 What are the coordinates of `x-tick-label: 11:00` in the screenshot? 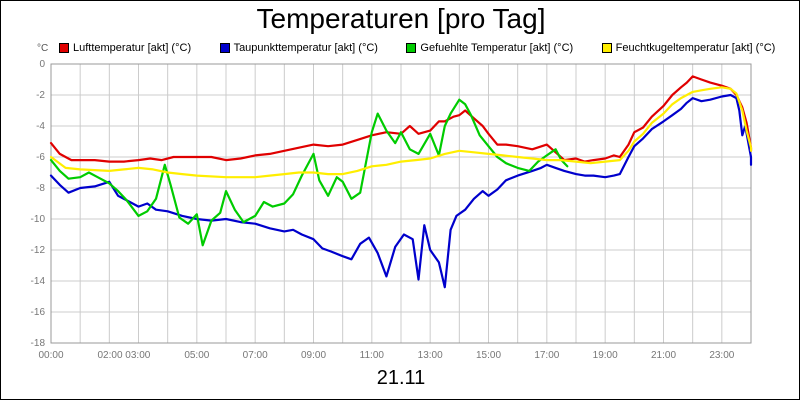 It's located at (372, 355).